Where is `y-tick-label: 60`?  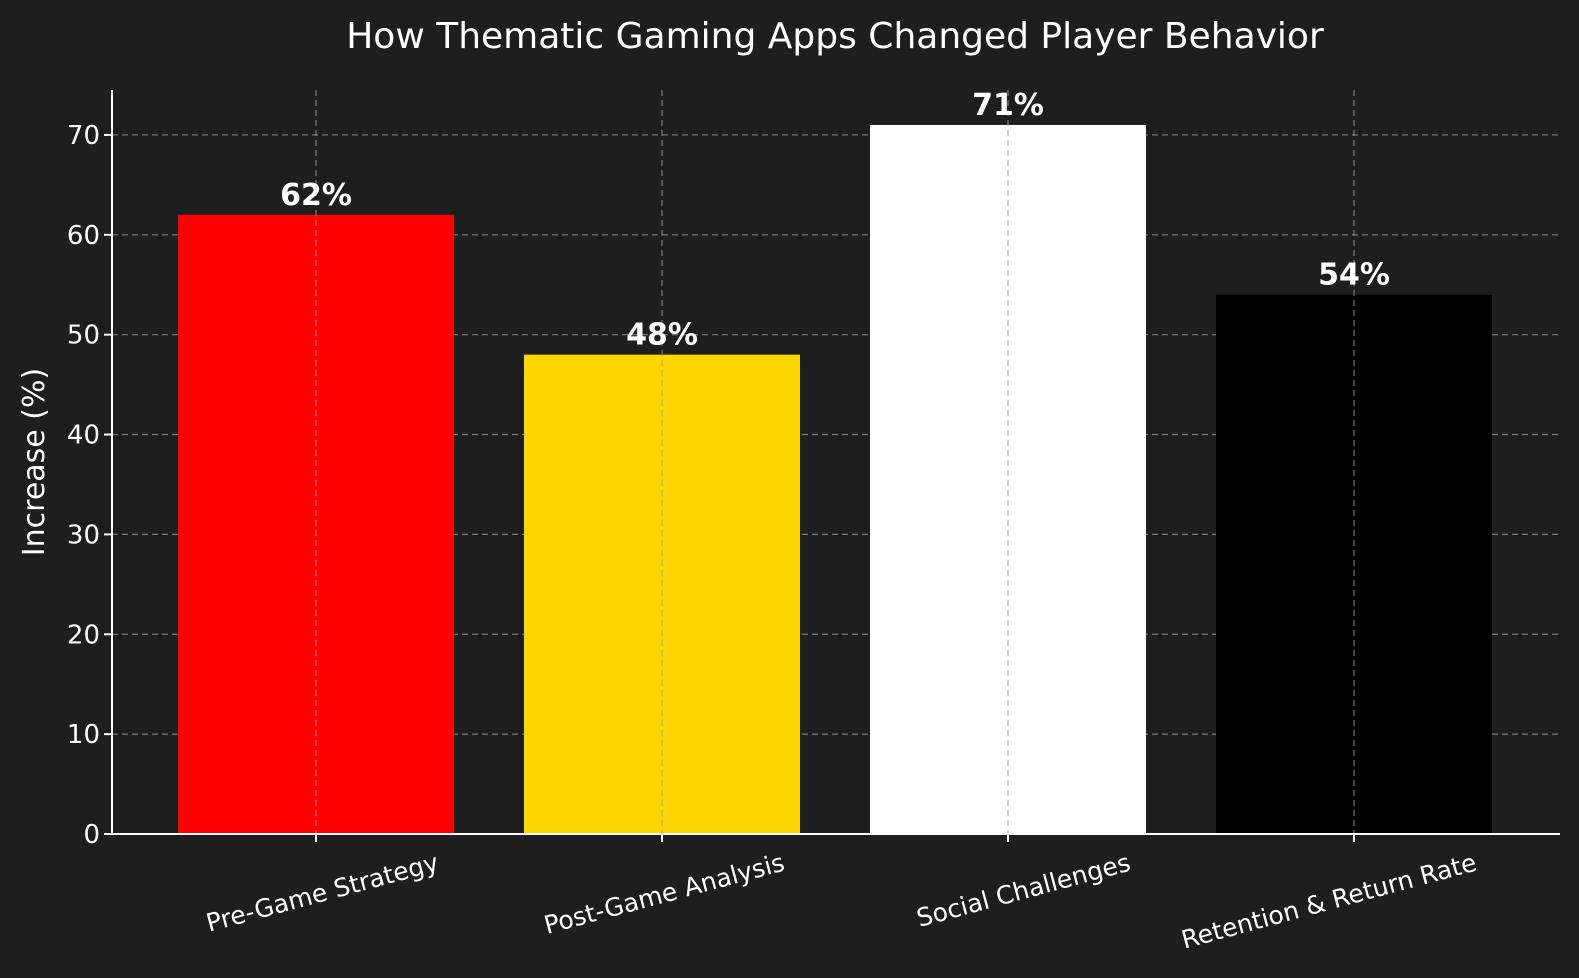 y-tick-label: 60 is located at coordinates (83, 236).